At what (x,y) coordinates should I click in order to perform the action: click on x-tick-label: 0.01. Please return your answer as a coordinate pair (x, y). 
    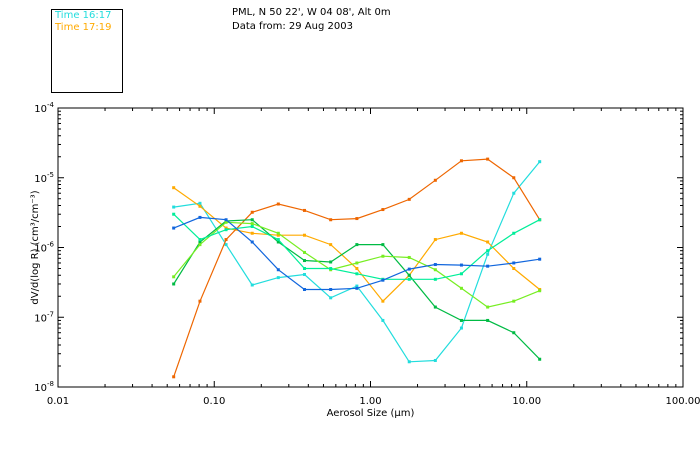
    Looking at the image, I should click on (58, 401).